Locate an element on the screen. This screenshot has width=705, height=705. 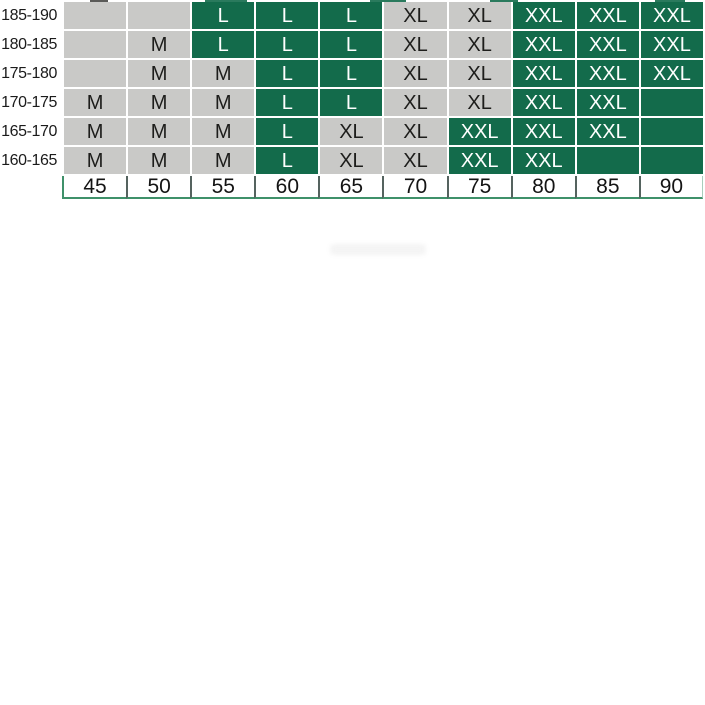
weight-axis-spacer is located at coordinates (31, 187).